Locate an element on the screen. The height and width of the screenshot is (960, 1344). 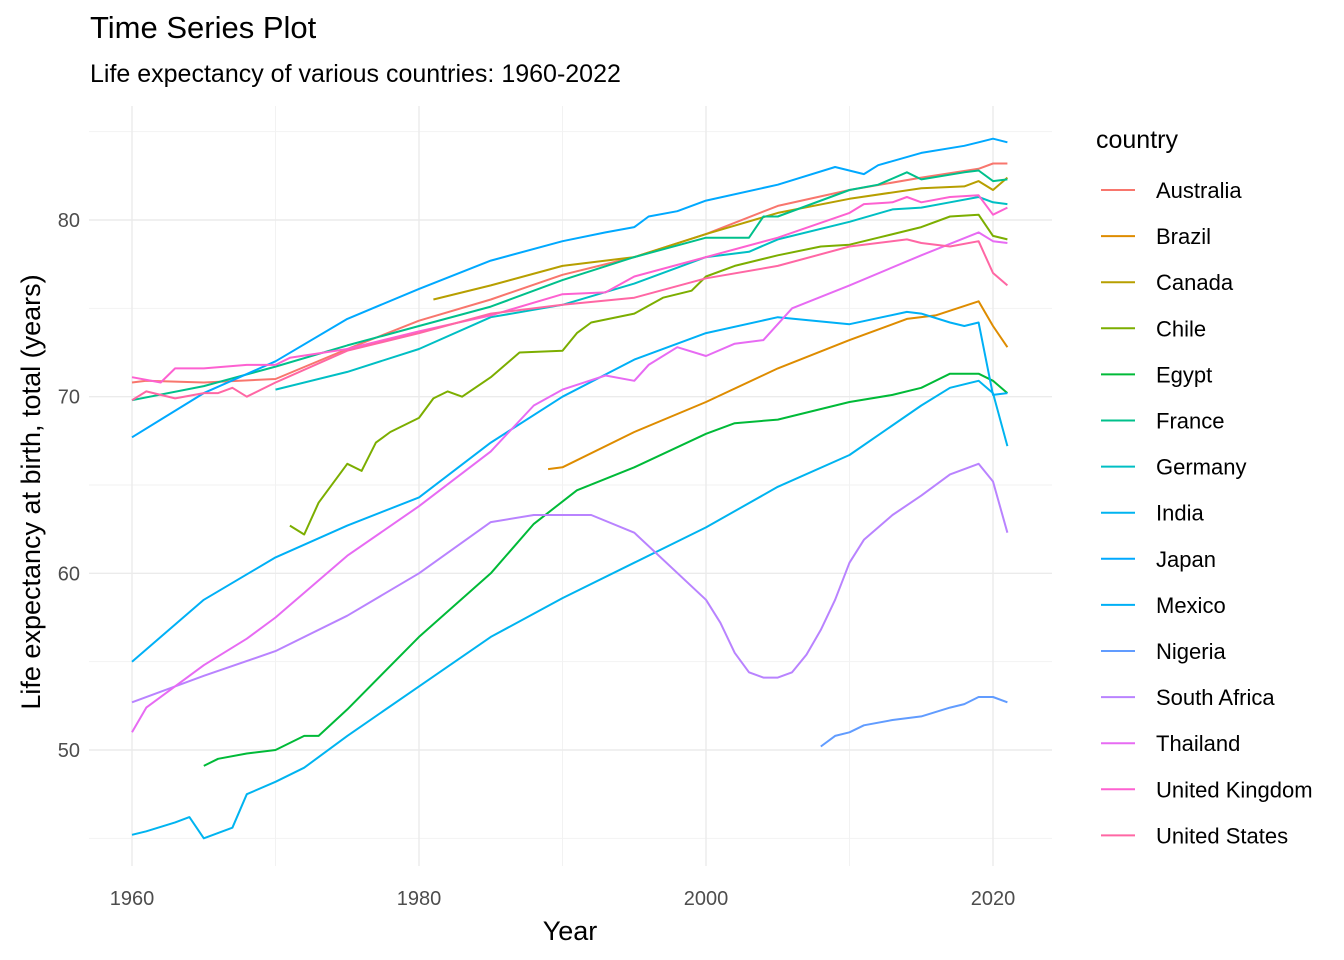
x-tick-label: 1960 is located at coordinates (132, 899).